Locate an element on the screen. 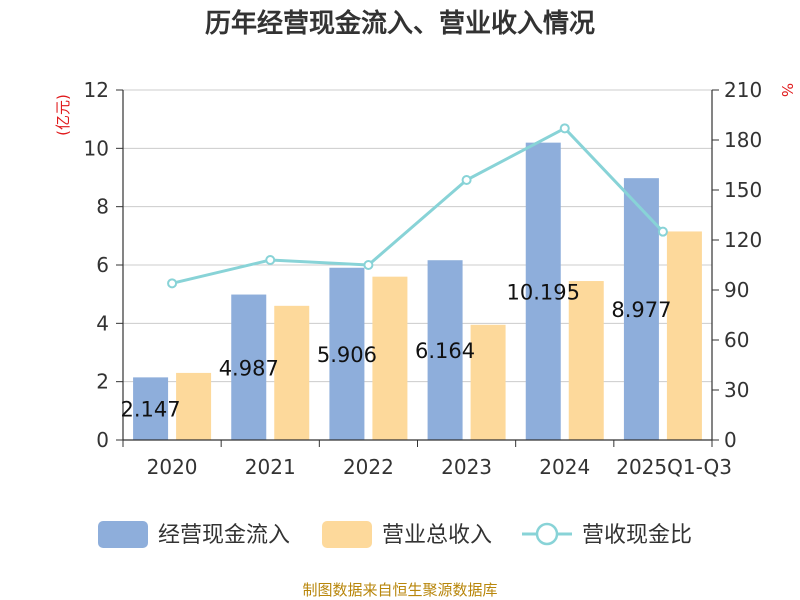 The height and width of the screenshot is (600, 800). left-tick-label: 4 is located at coordinates (102, 323).